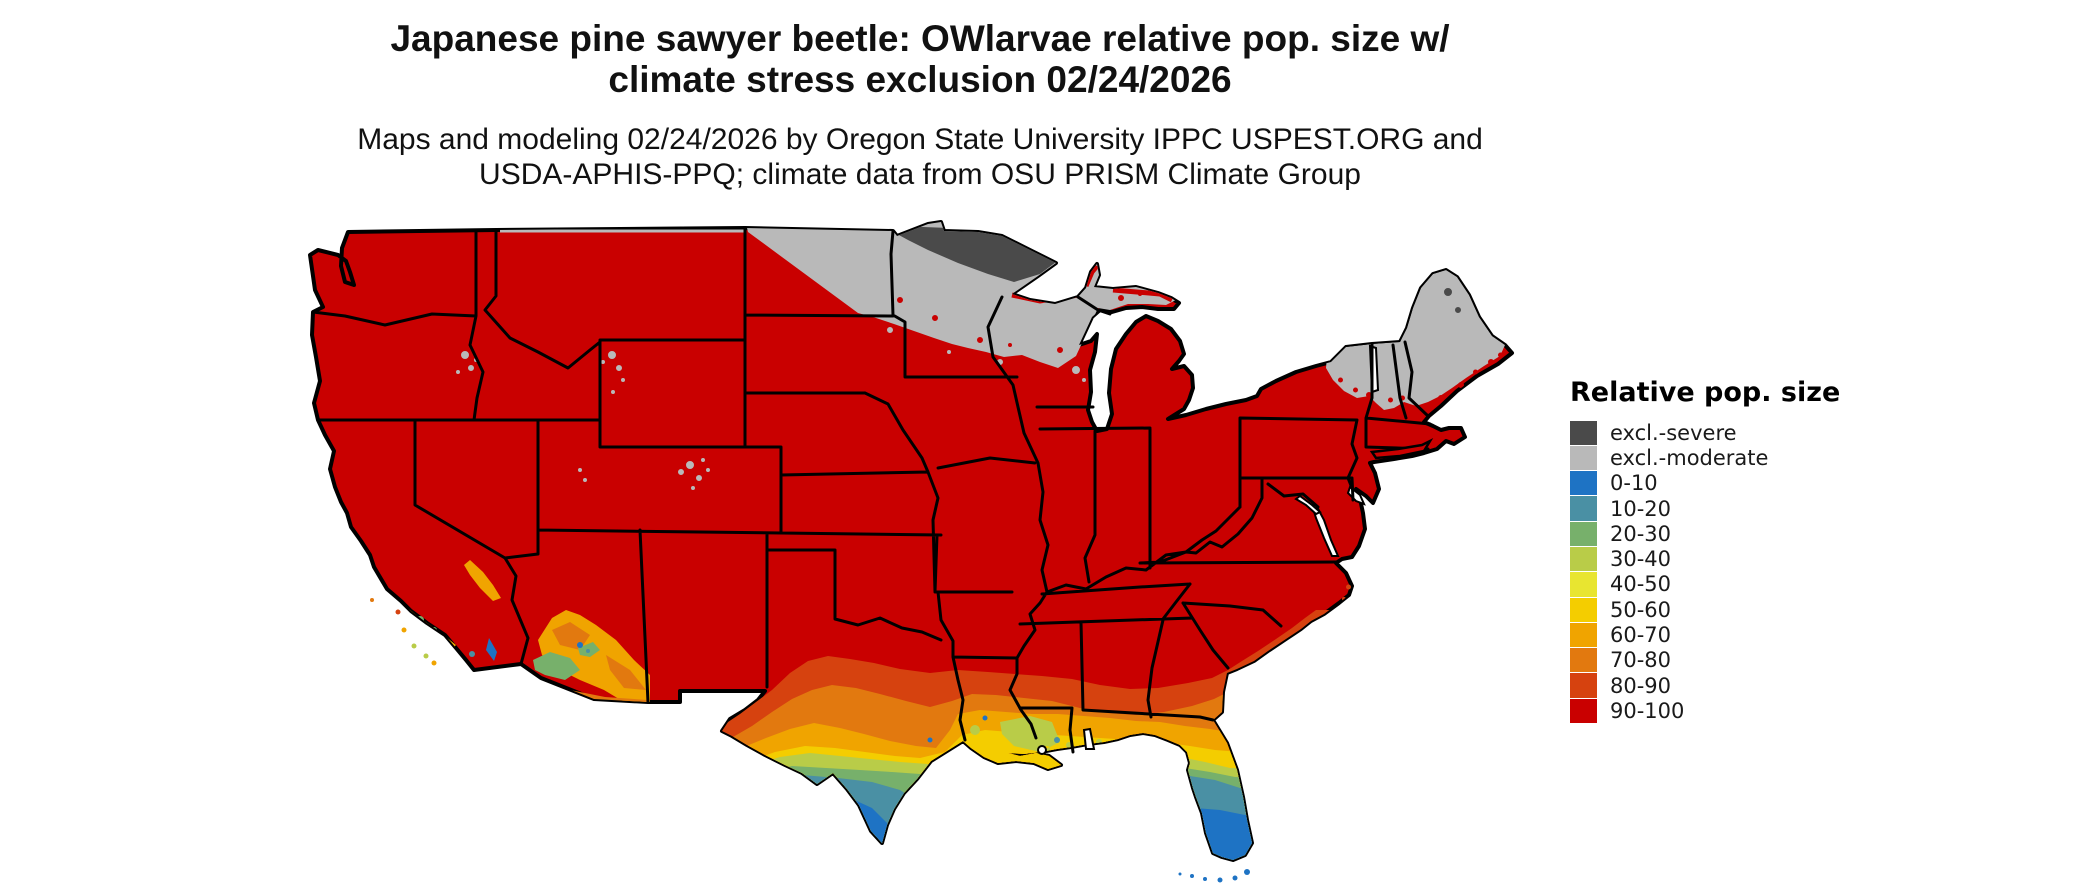 The height and width of the screenshot is (892, 2100). I want to click on legend-row: 50-60, so click(1830, 609).